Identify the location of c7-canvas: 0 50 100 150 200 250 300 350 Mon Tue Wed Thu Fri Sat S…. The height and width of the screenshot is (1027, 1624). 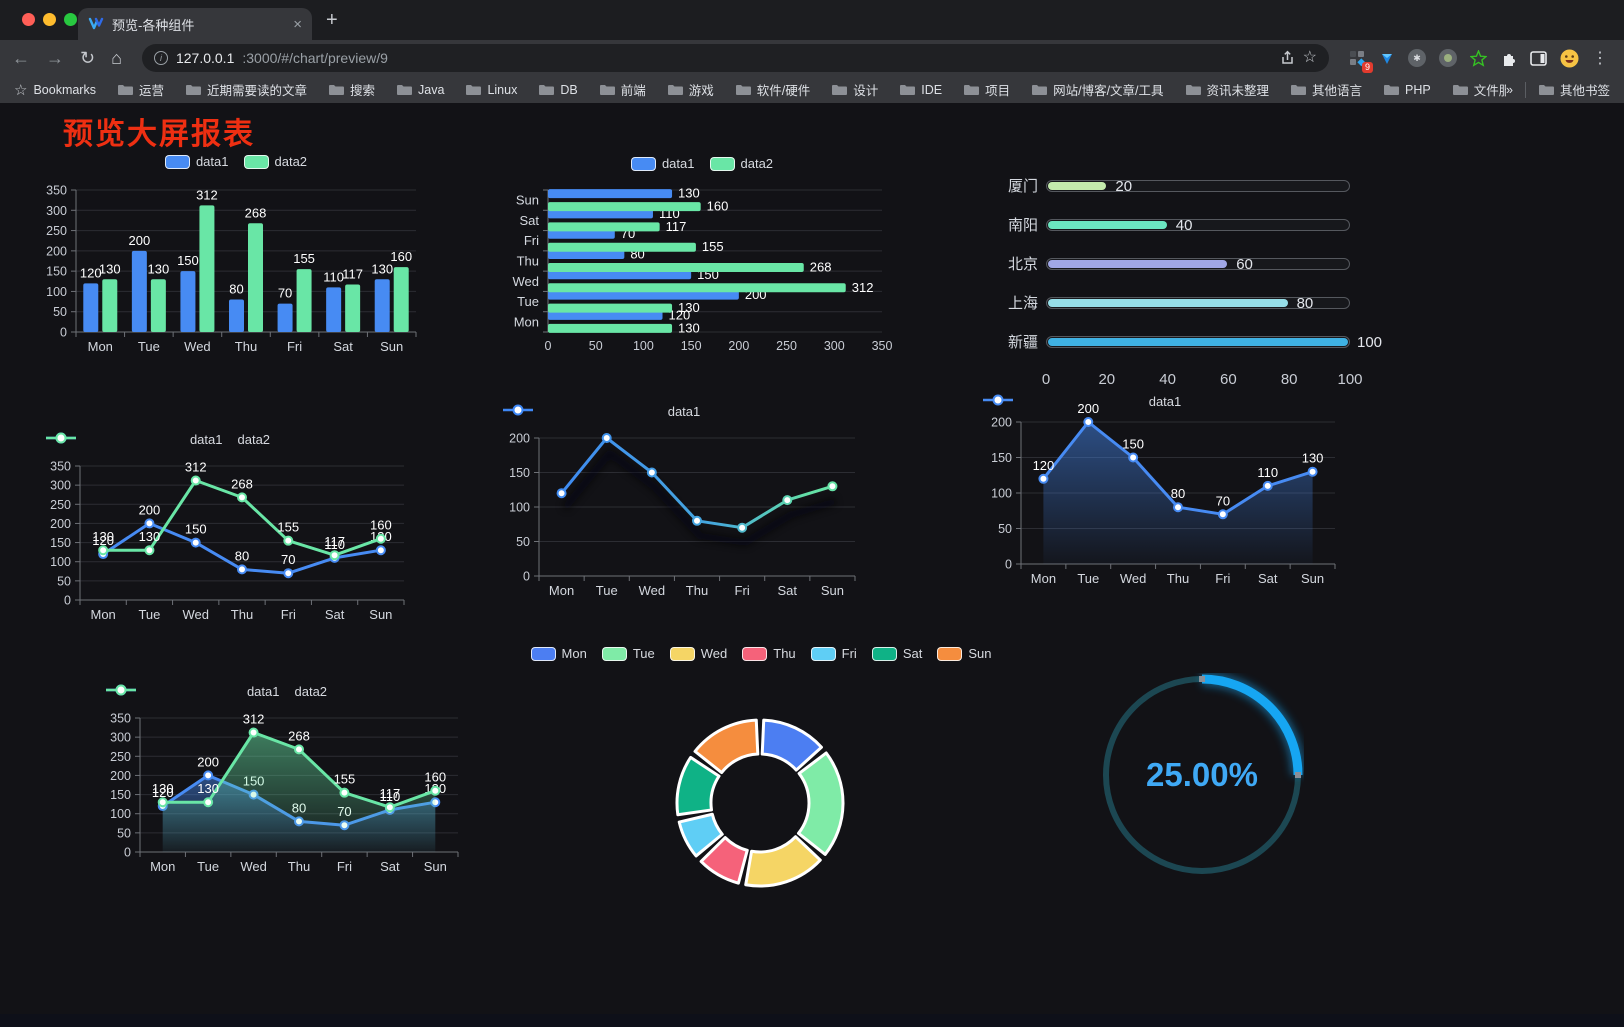
(287, 783).